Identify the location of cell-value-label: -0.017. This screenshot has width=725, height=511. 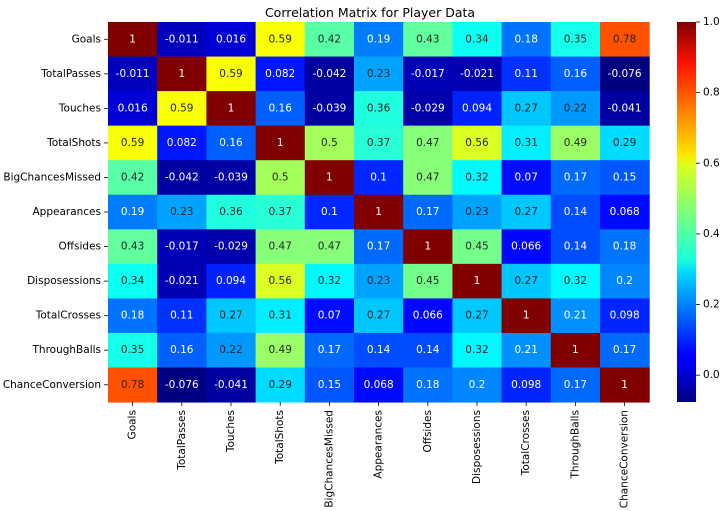
(428, 74).